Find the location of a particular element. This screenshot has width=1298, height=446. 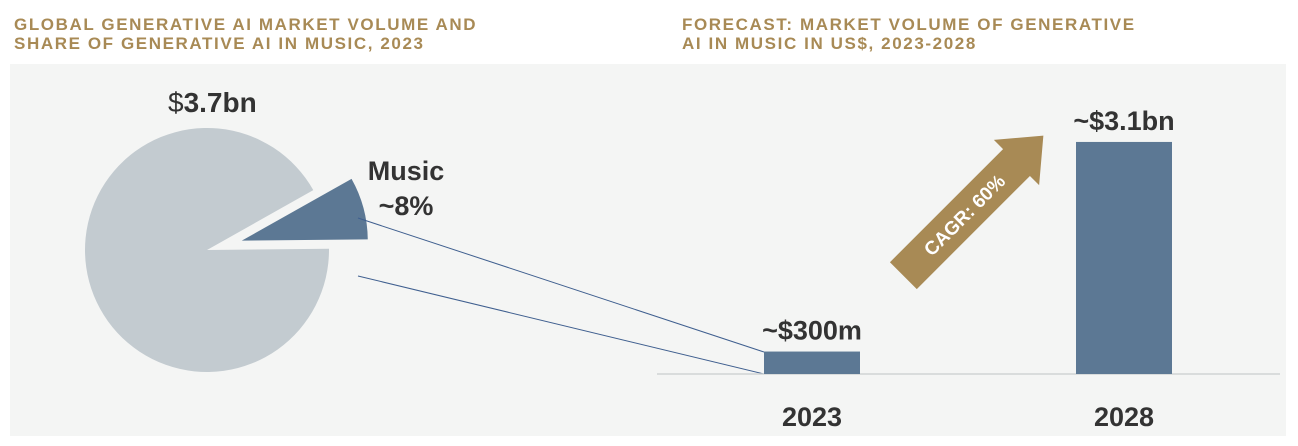

pie-title-line-1: GLOBAL GENERATIVE AI MARKET VOLUME AND is located at coordinates (246, 24).